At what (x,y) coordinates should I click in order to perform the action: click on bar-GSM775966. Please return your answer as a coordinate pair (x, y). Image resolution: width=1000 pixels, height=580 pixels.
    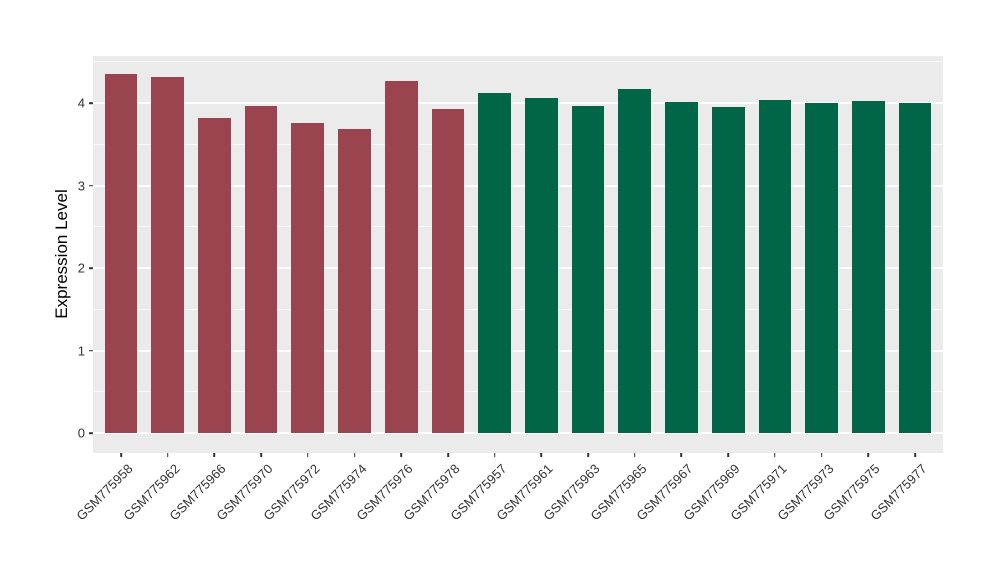
    Looking at the image, I should click on (214, 275).